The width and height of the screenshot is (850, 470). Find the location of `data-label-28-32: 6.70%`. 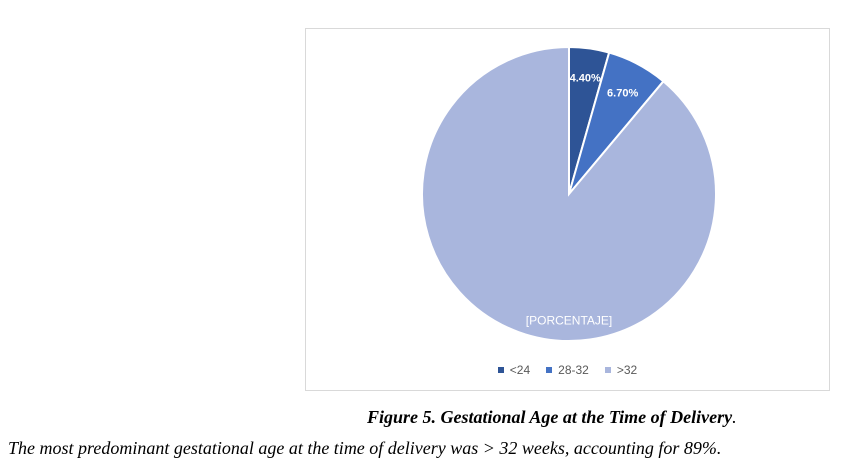

data-label-28-32: 6.70% is located at coordinates (622, 94).